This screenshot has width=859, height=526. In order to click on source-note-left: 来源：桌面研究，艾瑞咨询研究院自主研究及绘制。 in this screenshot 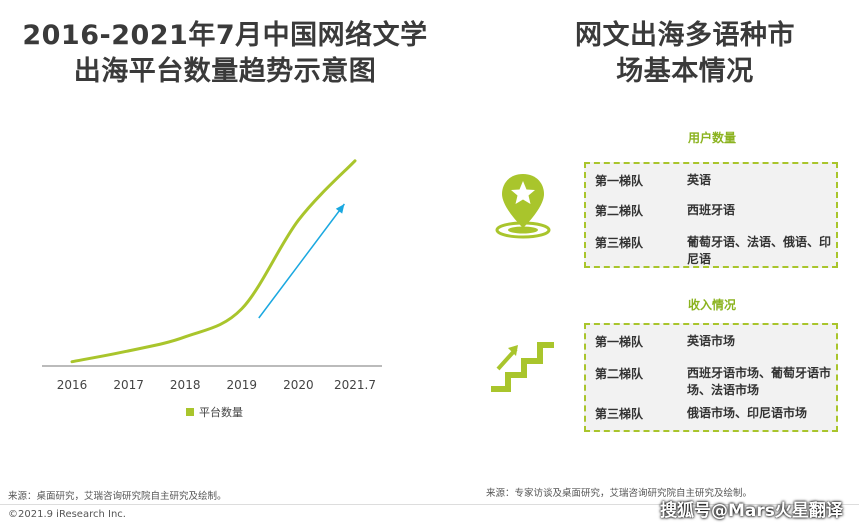, I will do `click(117, 496)`.